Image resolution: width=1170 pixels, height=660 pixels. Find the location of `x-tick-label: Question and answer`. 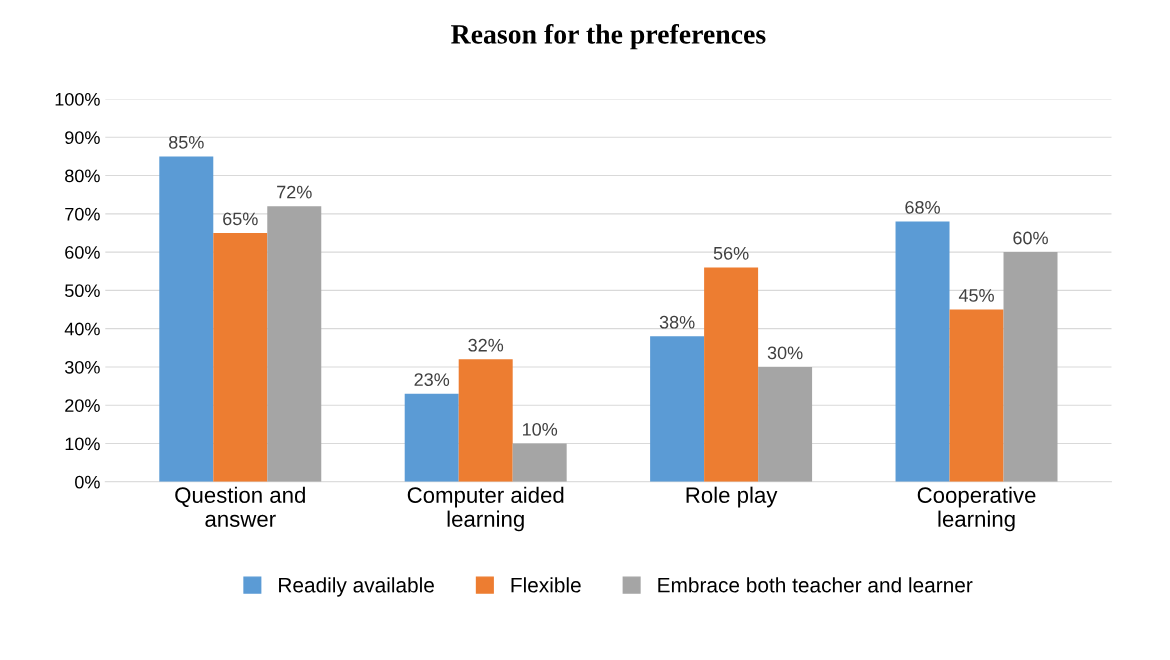

x-tick-label: Question and answer is located at coordinates (240, 506).